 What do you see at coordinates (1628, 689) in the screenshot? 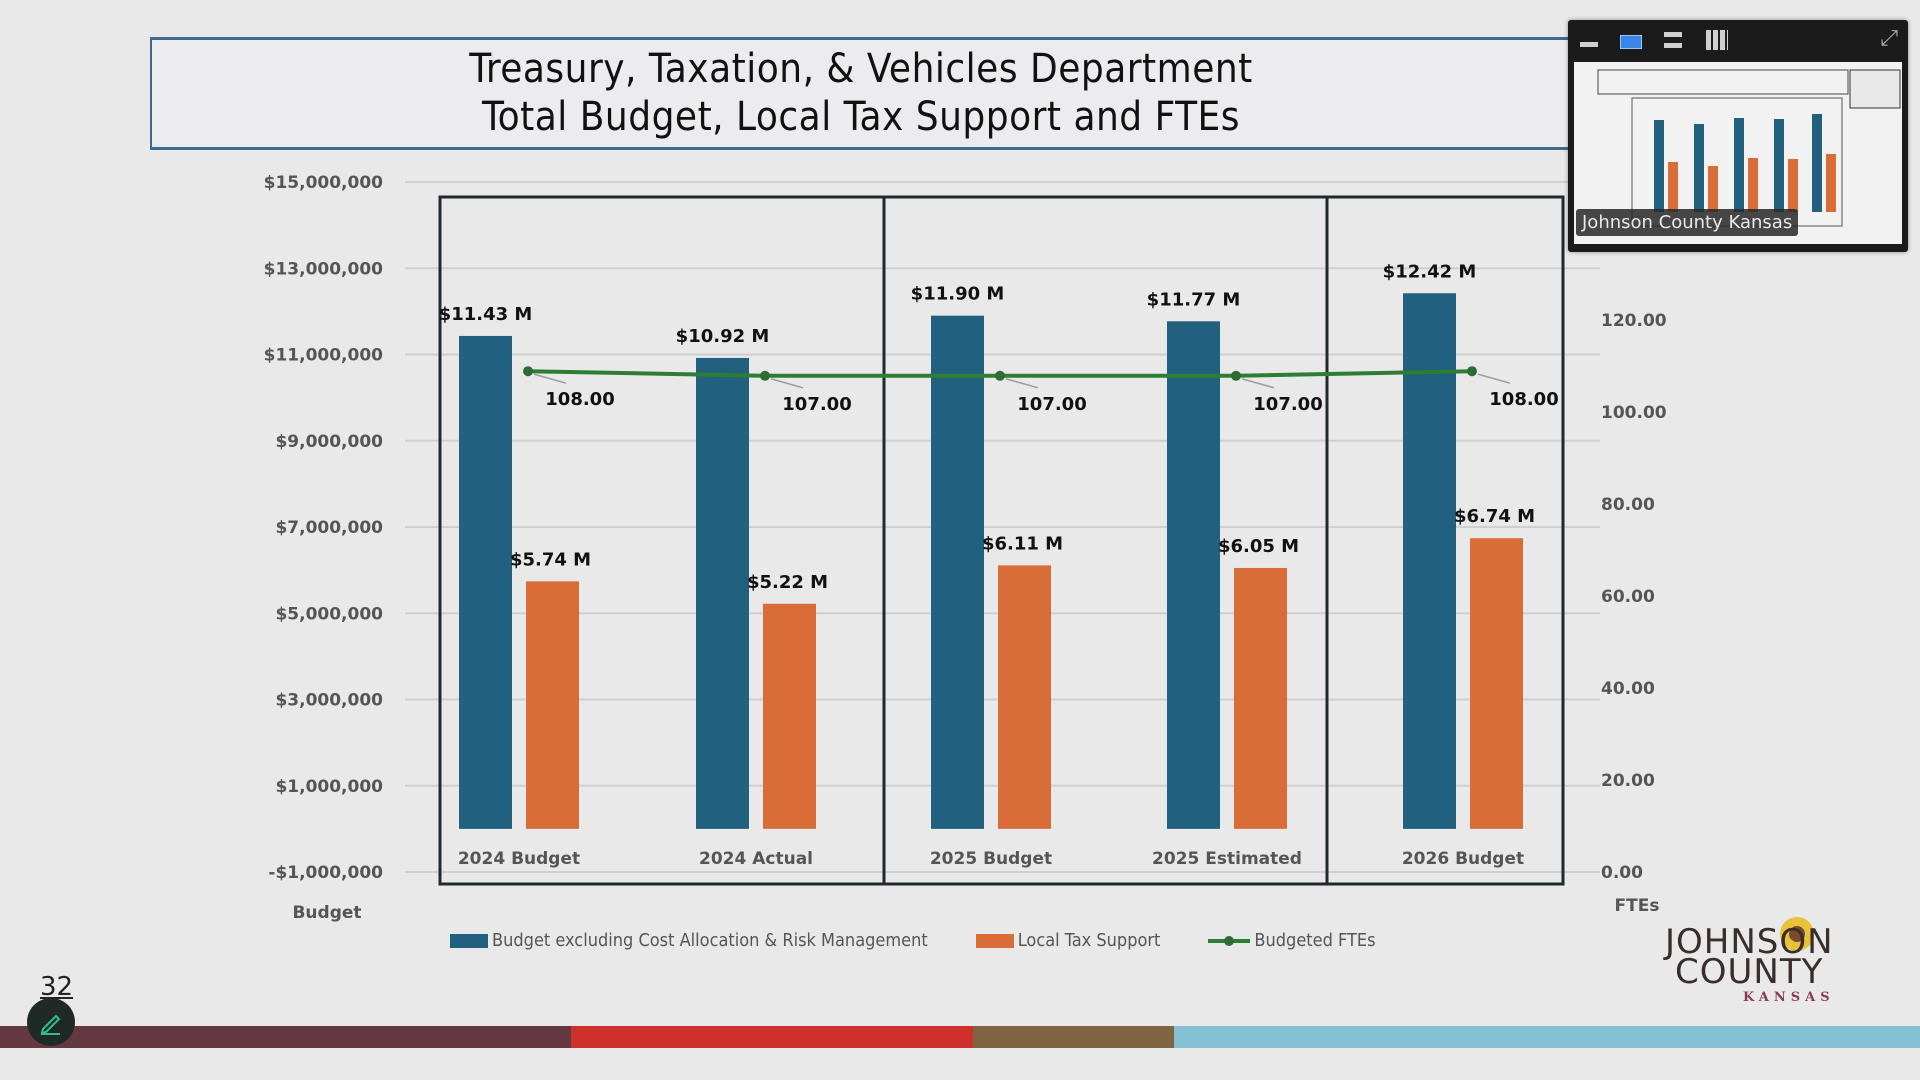
I see `right-axis-tick-label: 40.00` at bounding box center [1628, 689].